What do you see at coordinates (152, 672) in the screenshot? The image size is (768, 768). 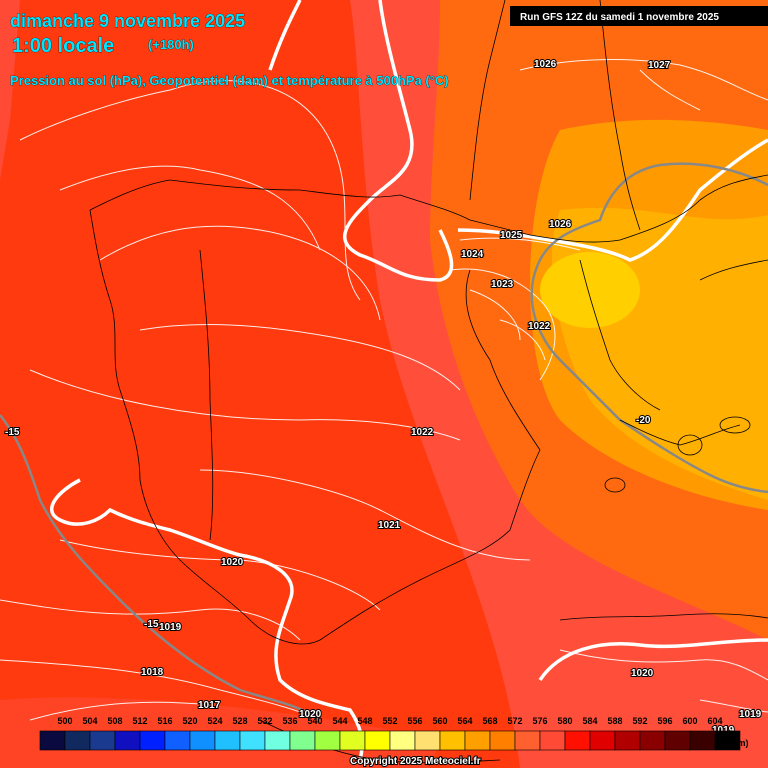 I see `isobar-label: 1018` at bounding box center [152, 672].